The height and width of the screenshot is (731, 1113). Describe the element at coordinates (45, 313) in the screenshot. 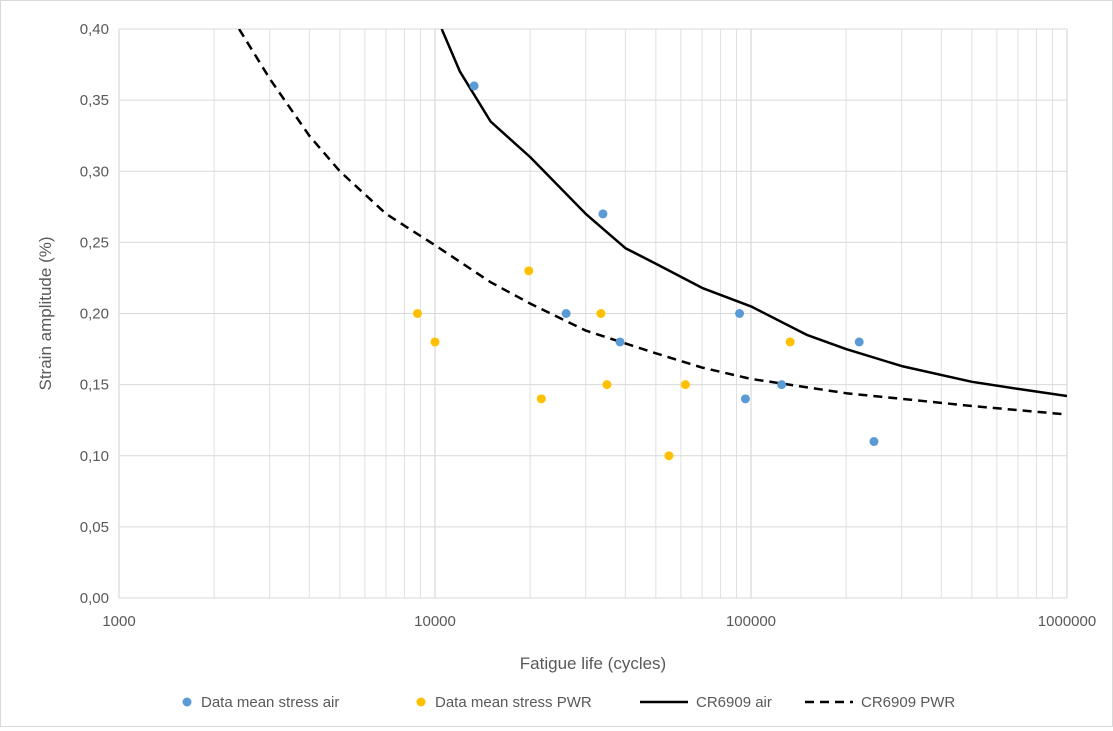

I see `y-axis-title: Strain amplitude (%)` at that location.